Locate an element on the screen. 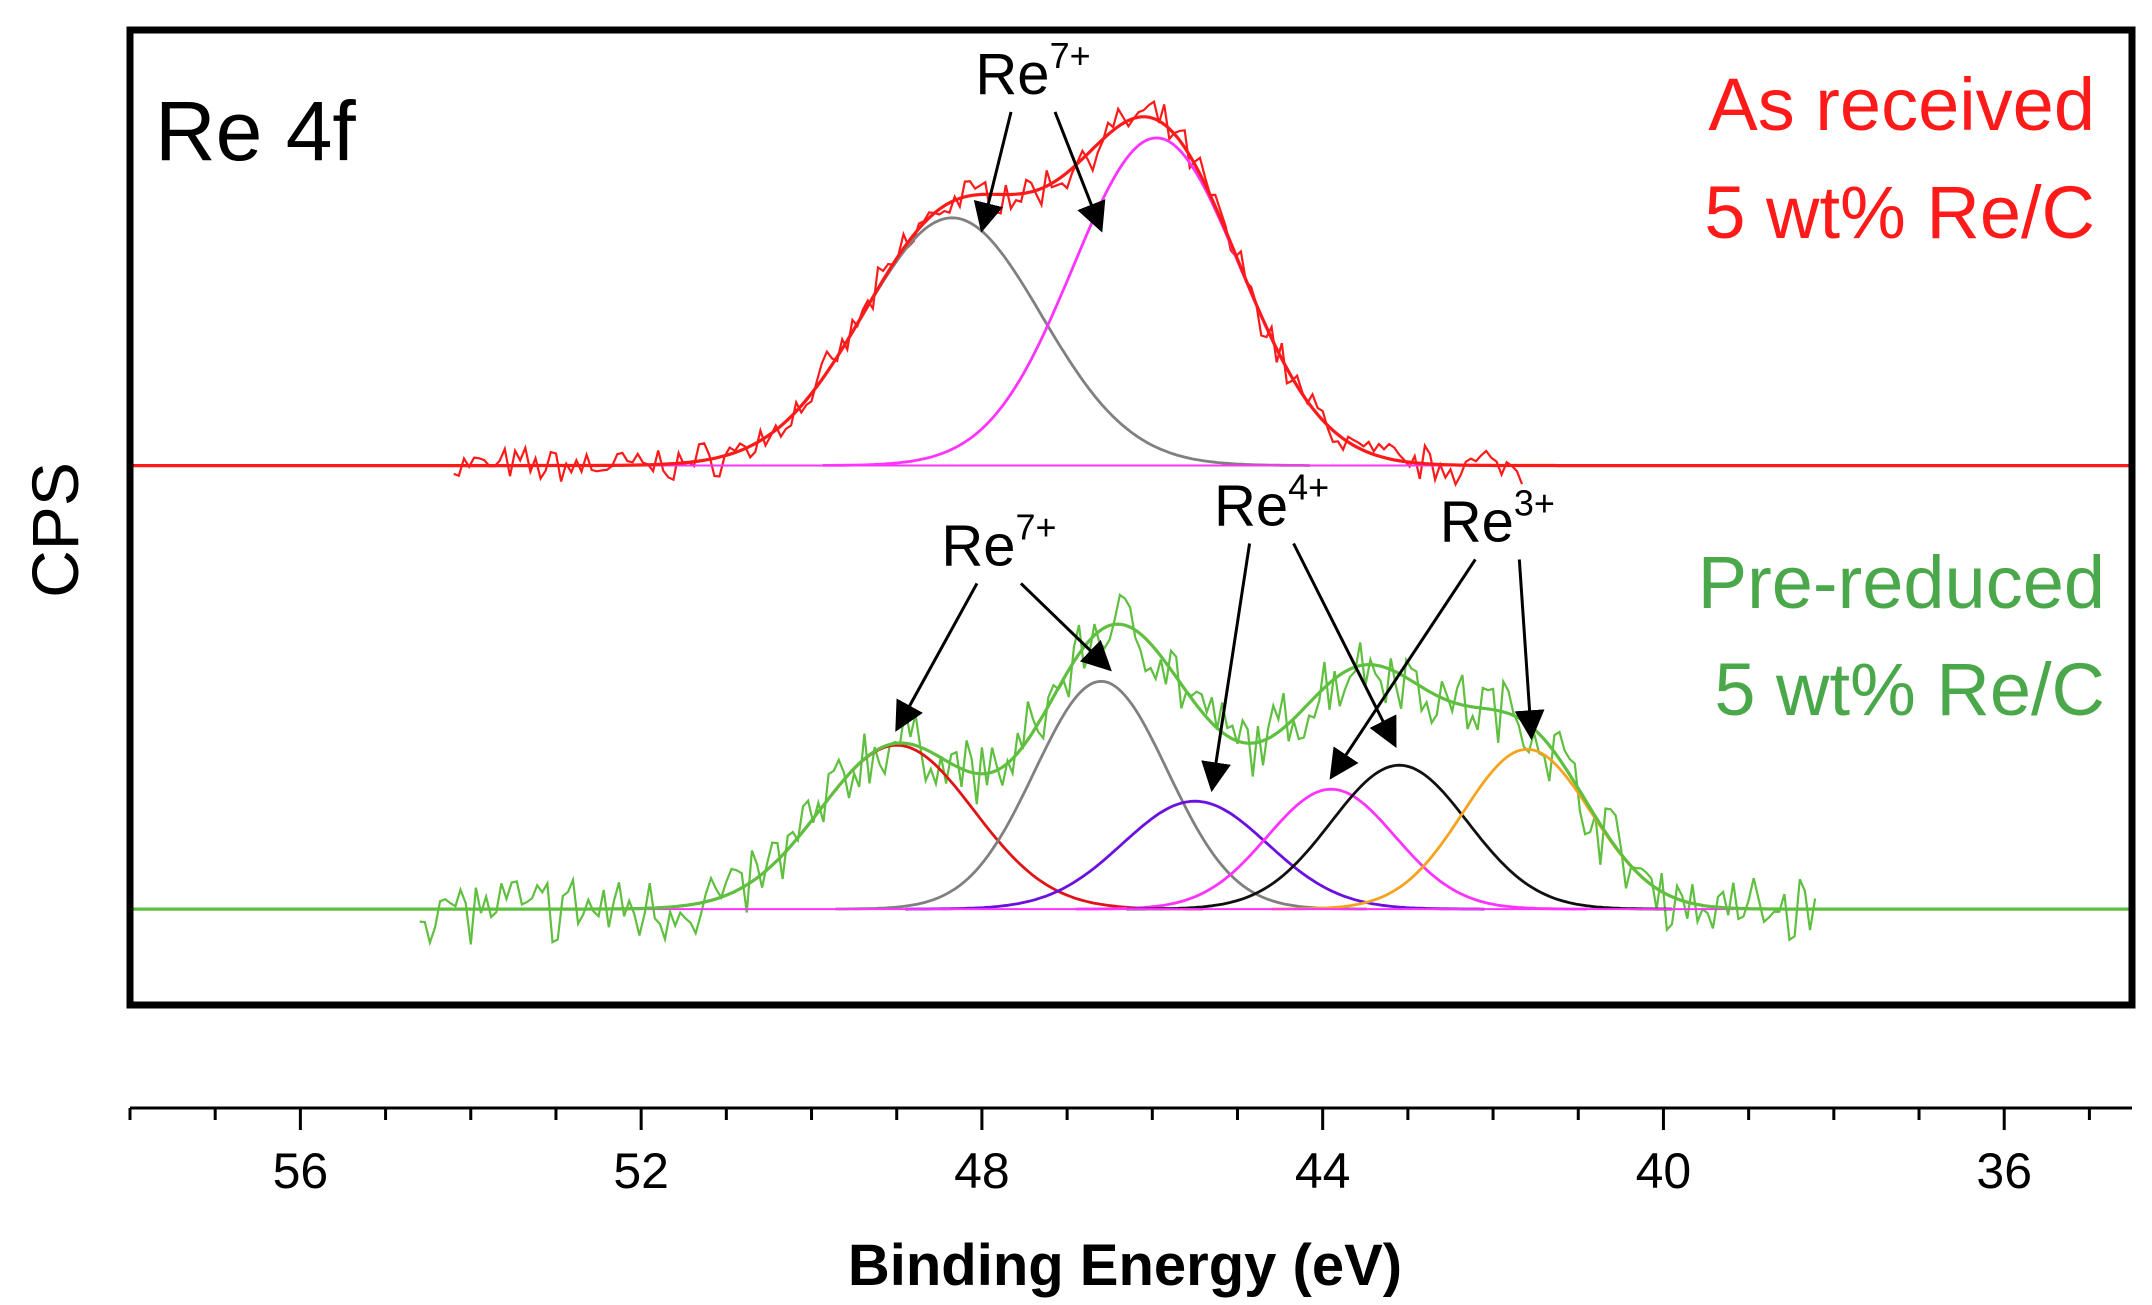 The width and height of the screenshot is (2152, 1305). sample-label-as-received-line1: As received is located at coordinates (1901, 104).